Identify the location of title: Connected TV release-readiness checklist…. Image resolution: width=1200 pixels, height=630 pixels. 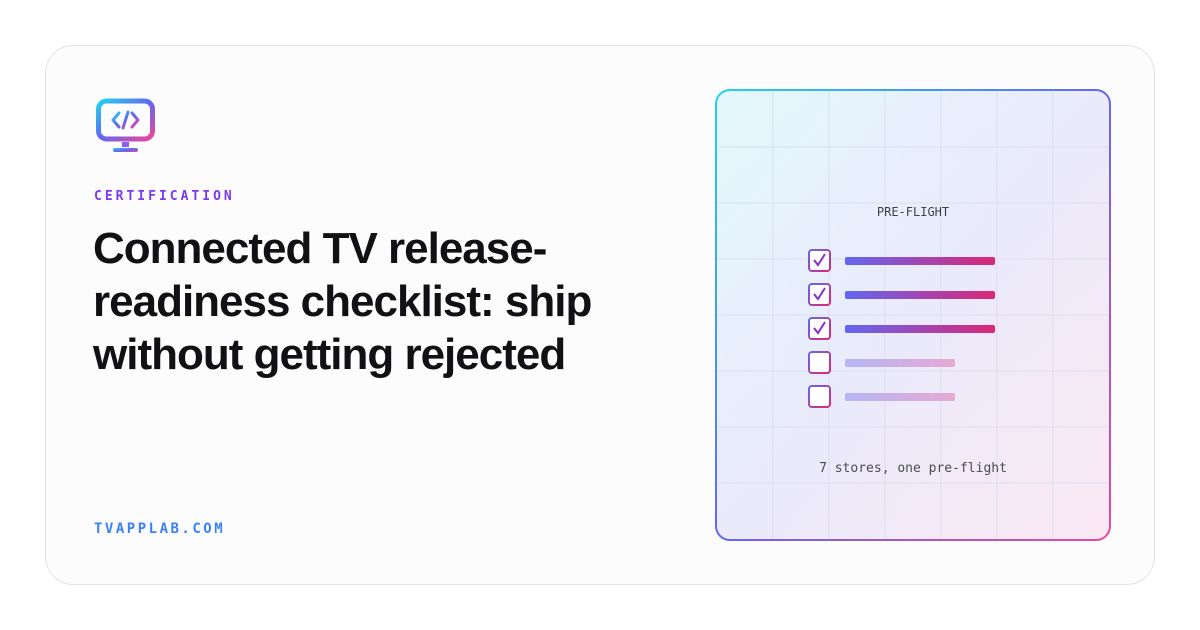
(342, 301).